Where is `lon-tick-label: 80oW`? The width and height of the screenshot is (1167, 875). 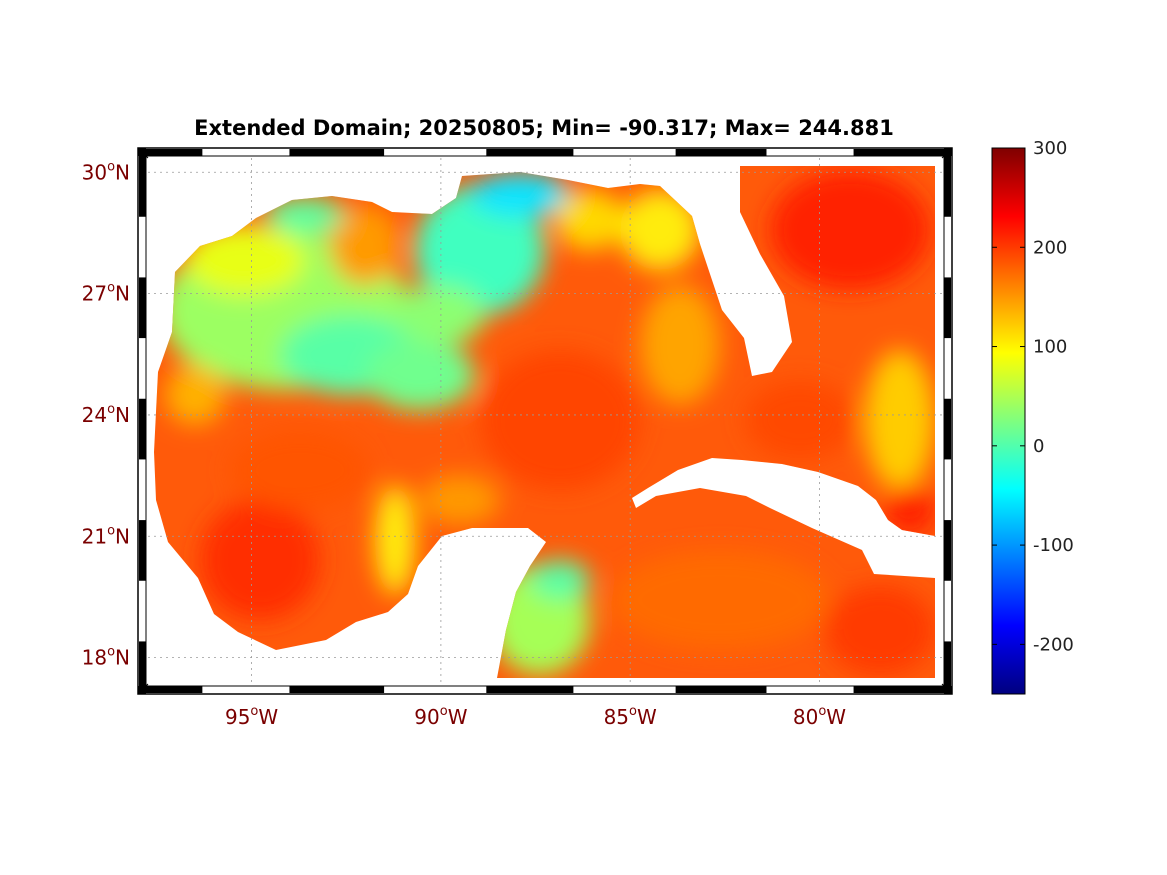 lon-tick-label: 80oW is located at coordinates (819, 716).